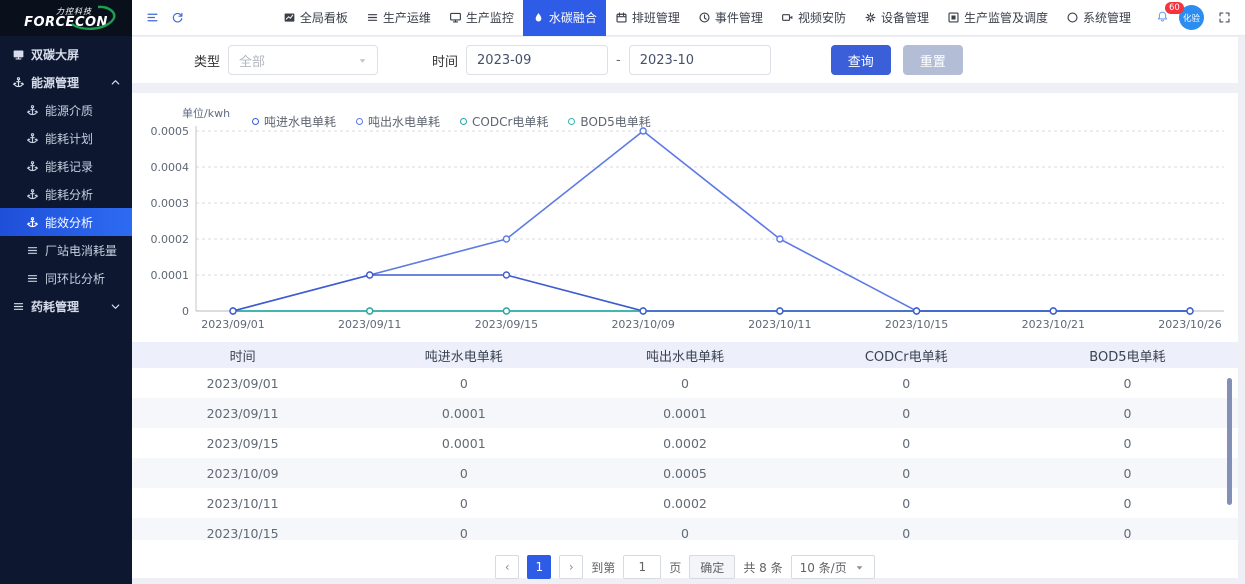 This screenshot has width=1245, height=584. I want to click on table-row: 2023/10/15 0 0 0 0, so click(685, 529).